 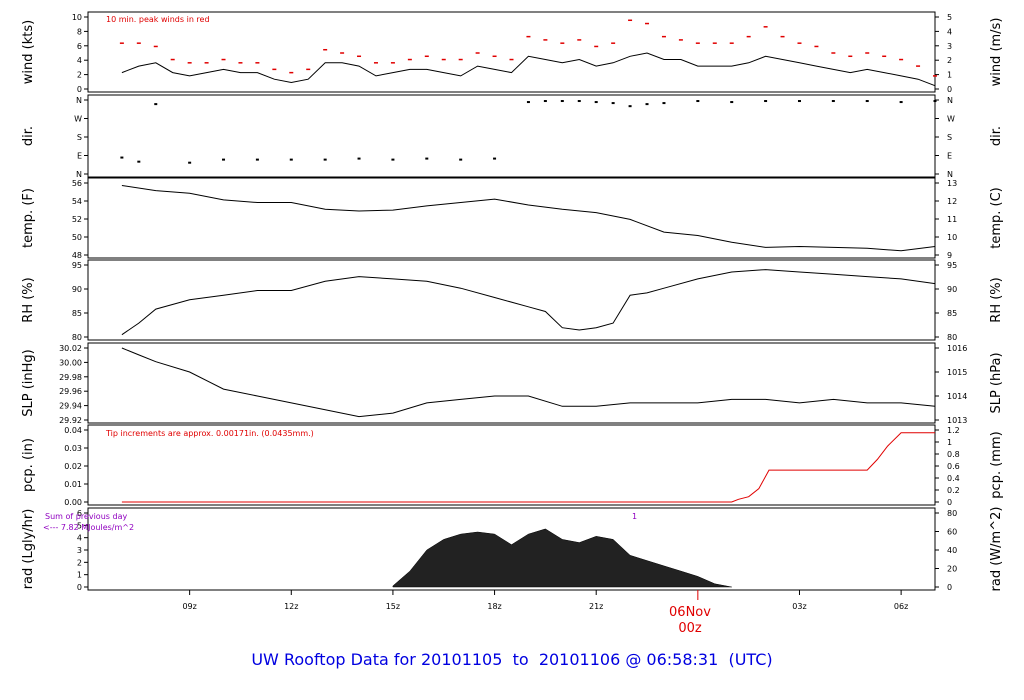 What do you see at coordinates (86, 516) in the screenshot?
I see `radiation-sum-note: Sum of previous day` at bounding box center [86, 516].